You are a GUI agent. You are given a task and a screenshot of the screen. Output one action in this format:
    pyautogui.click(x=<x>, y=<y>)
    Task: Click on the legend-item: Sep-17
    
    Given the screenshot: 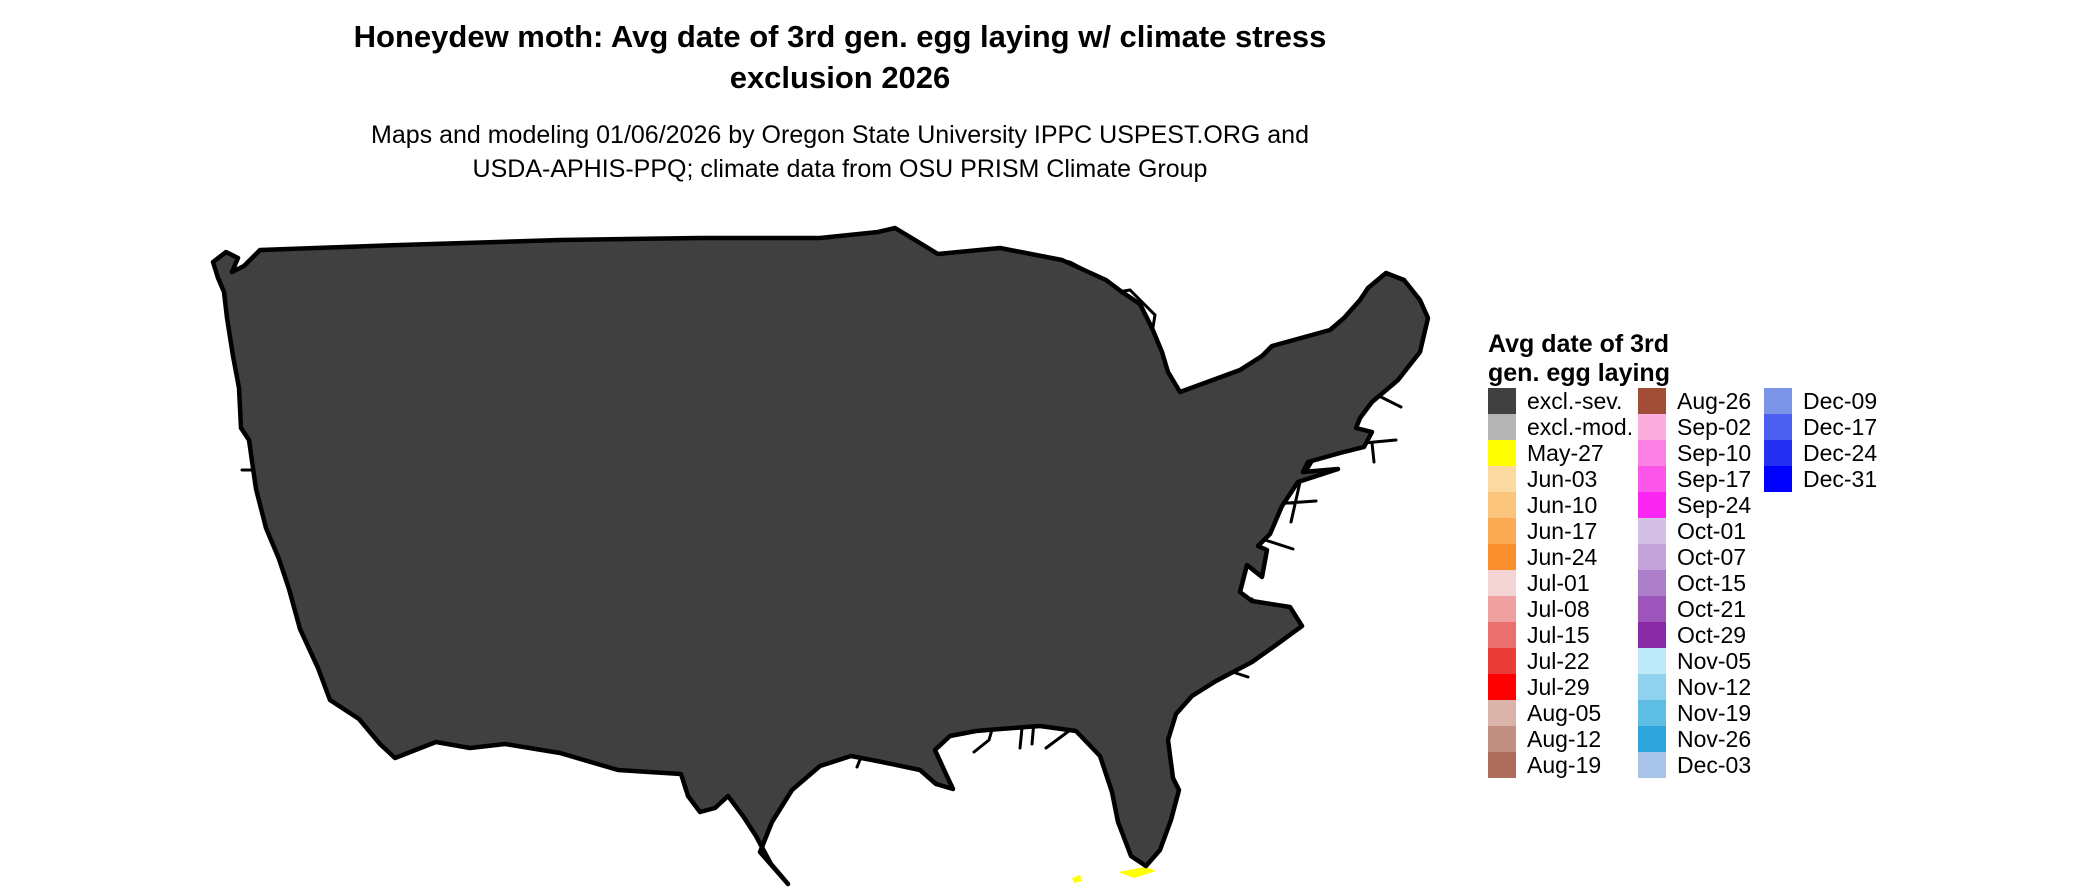 What is the action you would take?
    pyautogui.click(x=1694, y=479)
    